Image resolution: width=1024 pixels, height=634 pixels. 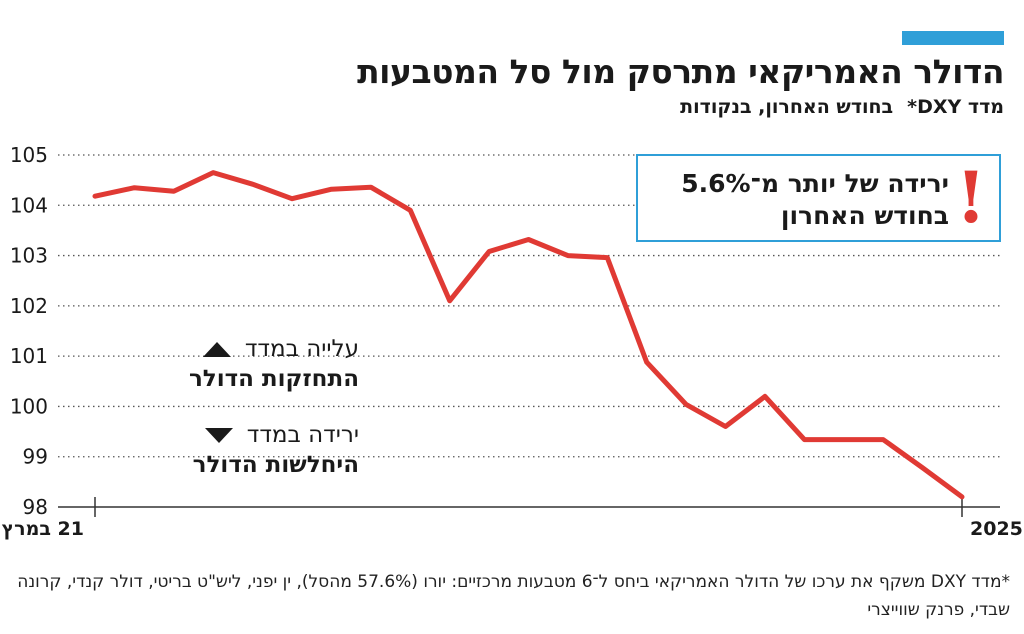 What do you see at coordinates (815, 183) in the screenshot?
I see `callout-line-1: ירידה של יותר מ־5.6%` at bounding box center [815, 183].